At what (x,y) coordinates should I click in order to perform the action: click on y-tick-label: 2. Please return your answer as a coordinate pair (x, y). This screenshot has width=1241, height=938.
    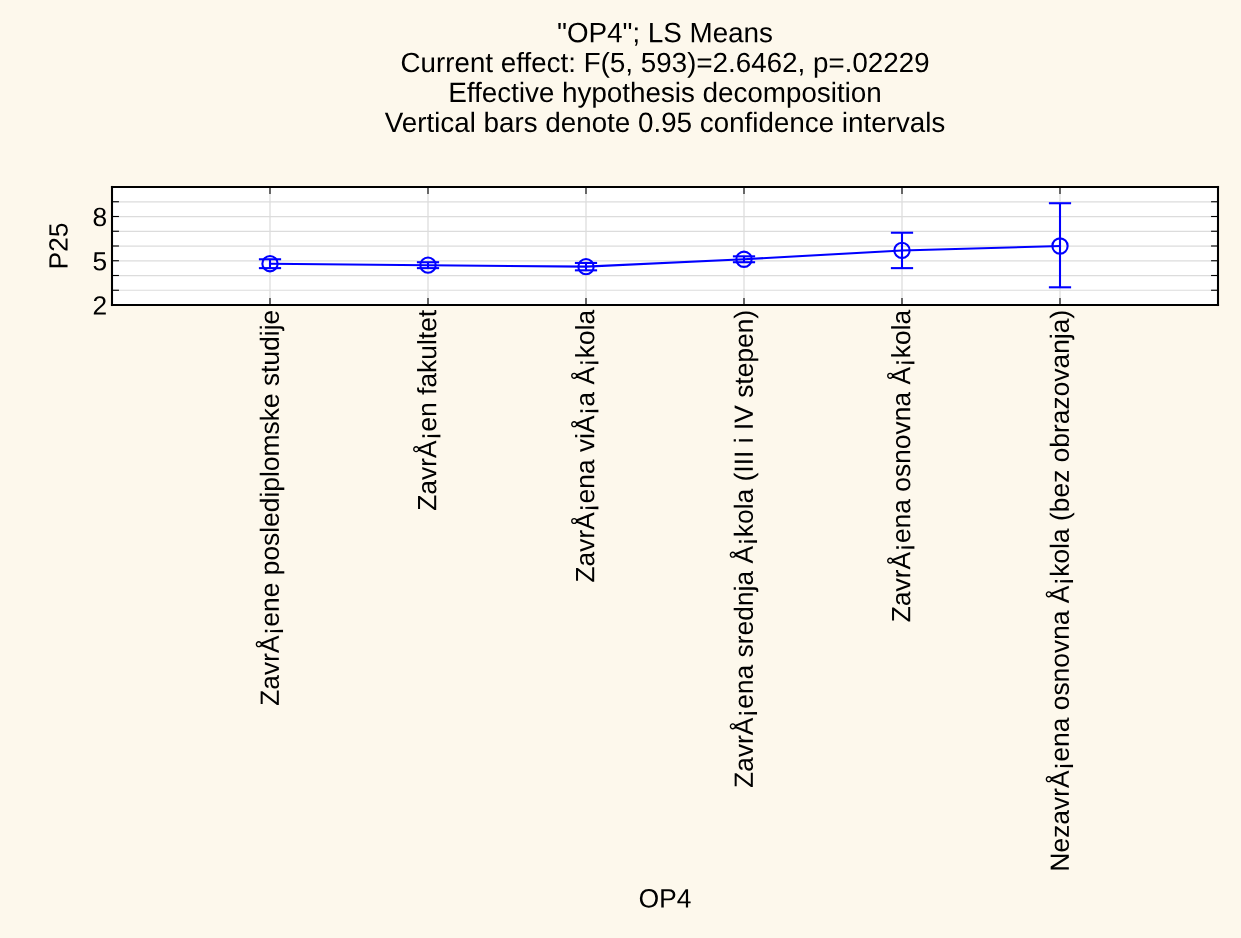
    Looking at the image, I should click on (99, 305).